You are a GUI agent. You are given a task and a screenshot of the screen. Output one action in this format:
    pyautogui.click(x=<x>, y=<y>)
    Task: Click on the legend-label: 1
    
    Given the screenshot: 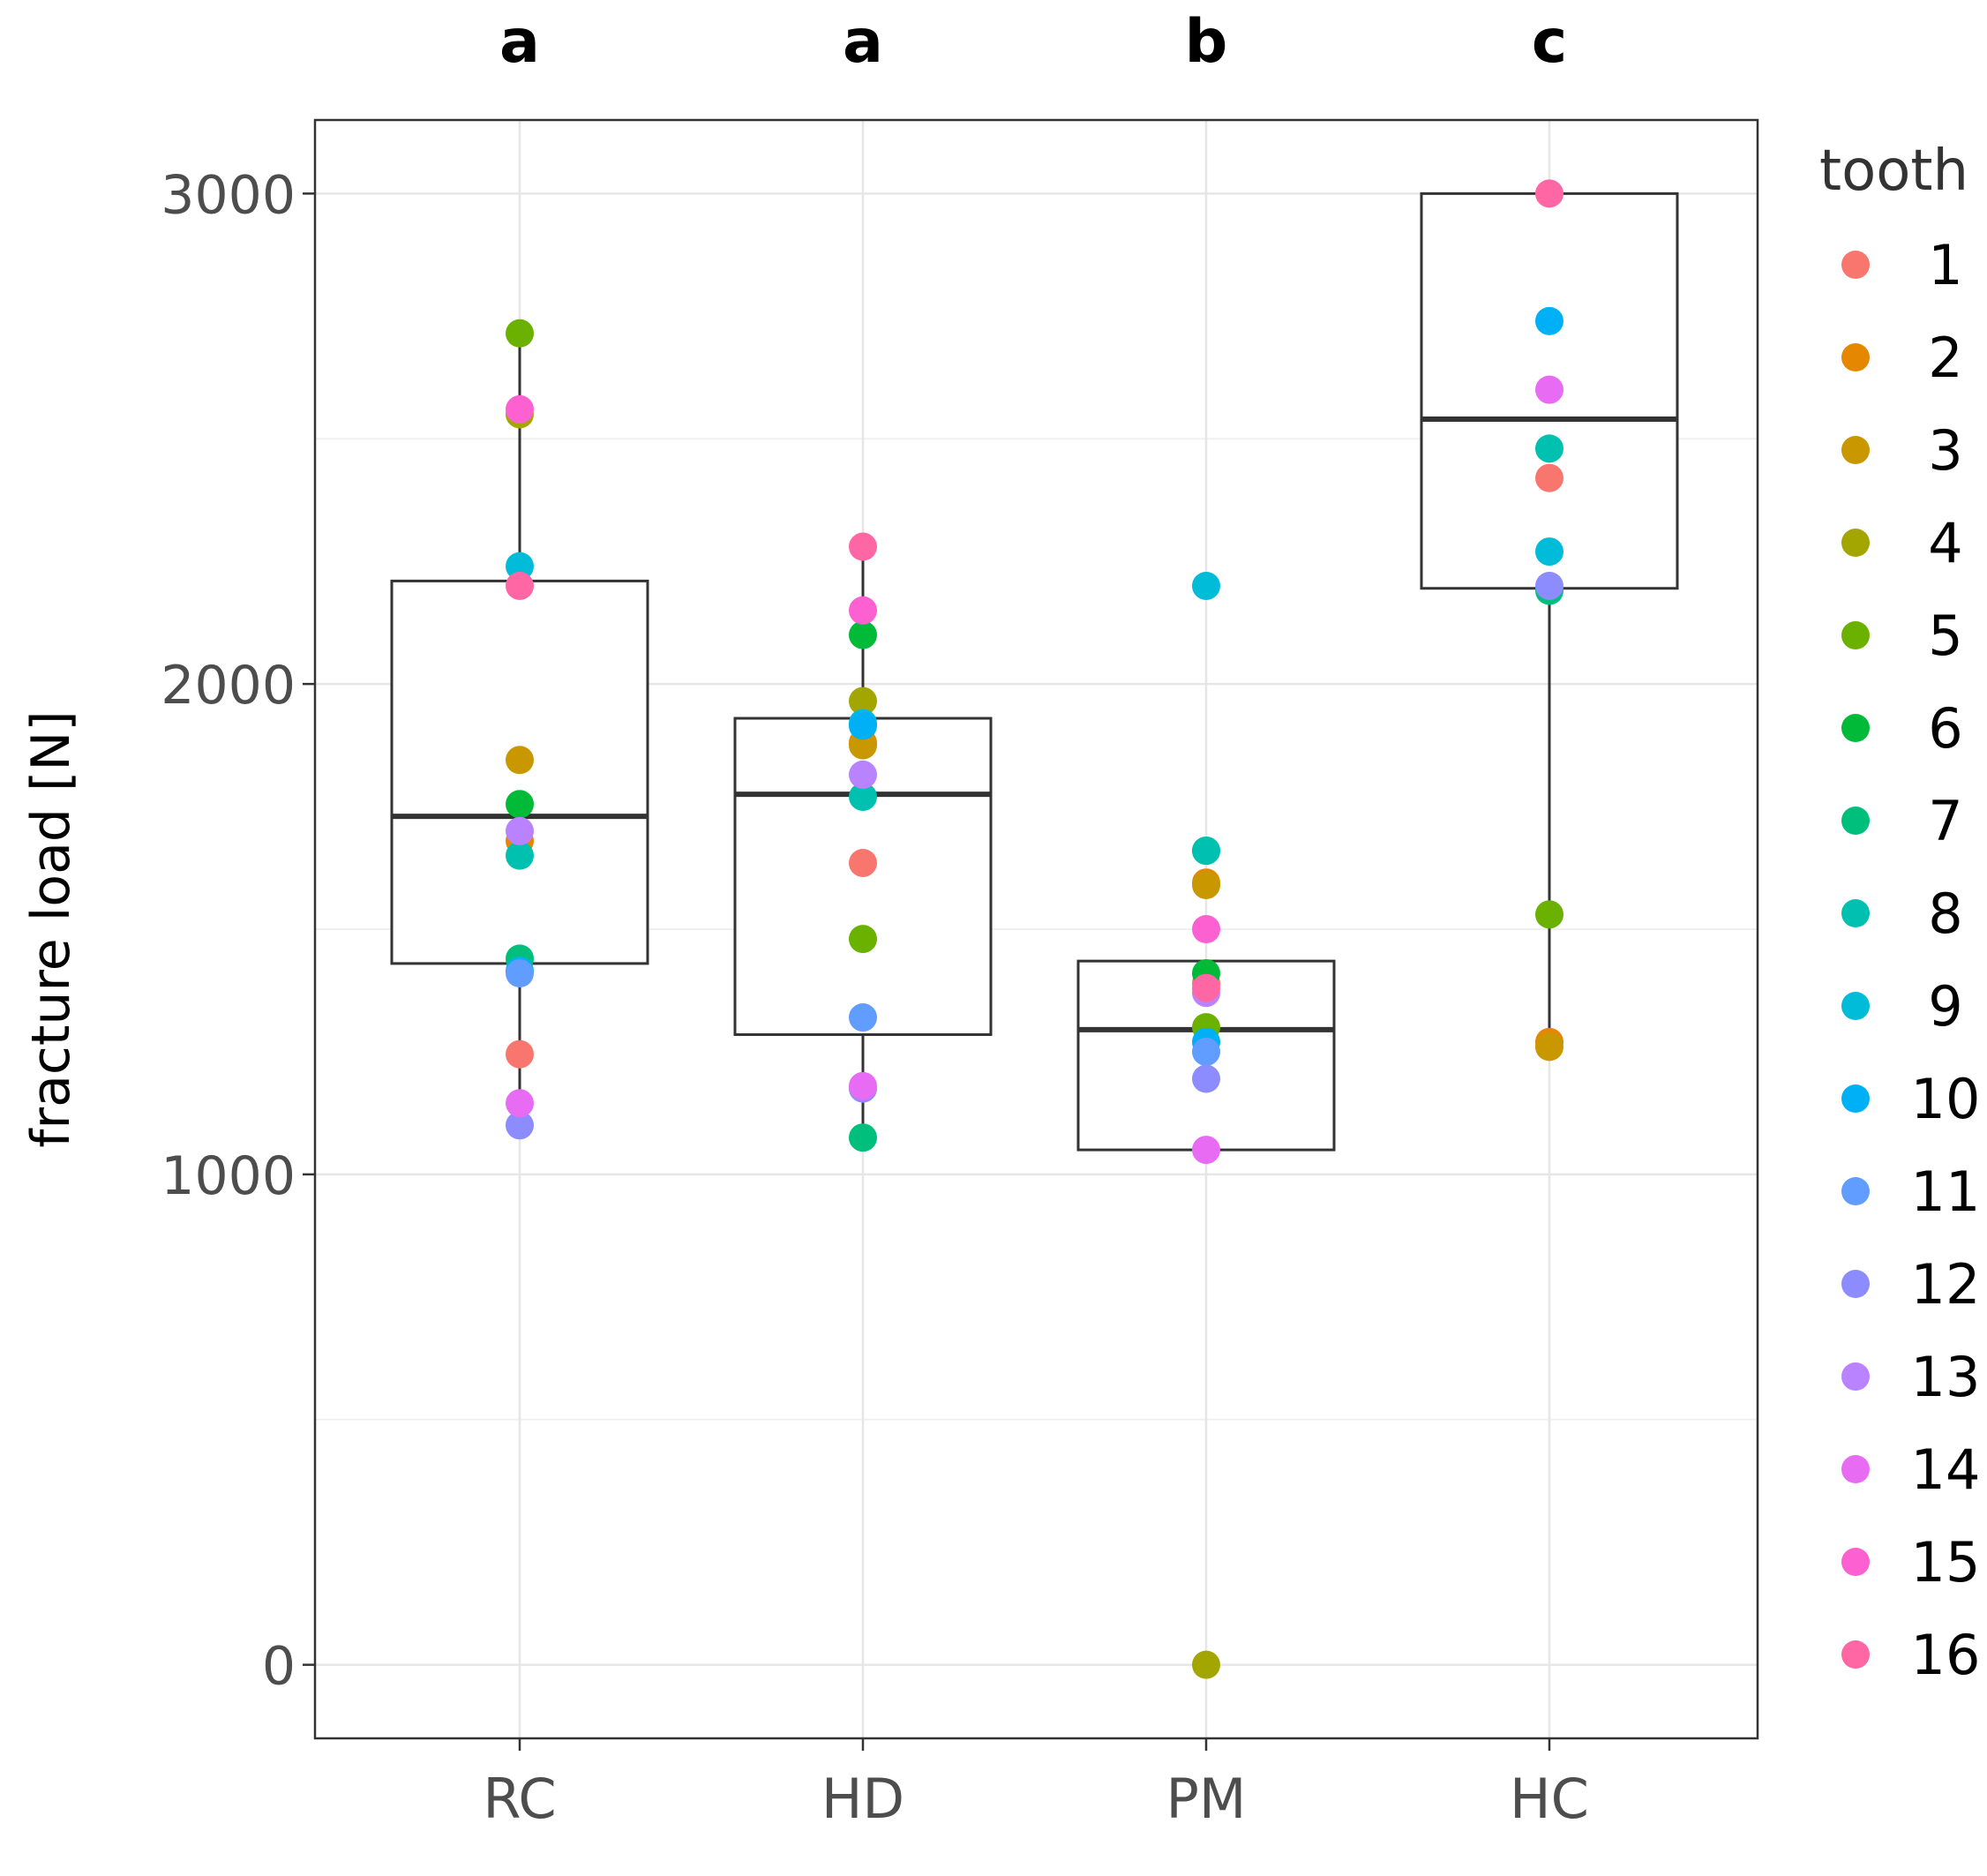 What is the action you would take?
    pyautogui.click(x=1945, y=265)
    